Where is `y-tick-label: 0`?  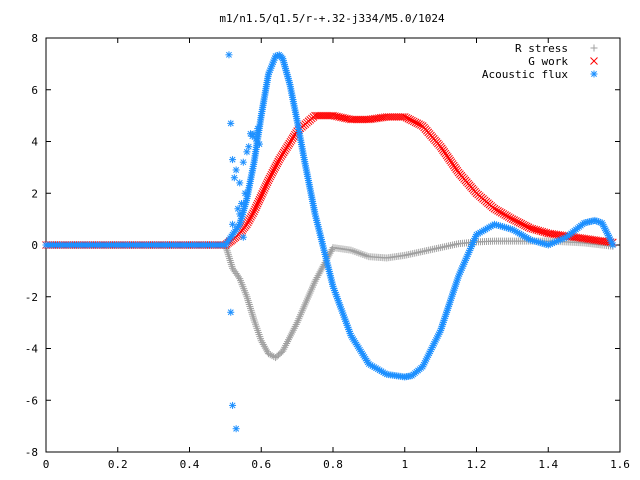 y-tick-label: 0 is located at coordinates (34, 245).